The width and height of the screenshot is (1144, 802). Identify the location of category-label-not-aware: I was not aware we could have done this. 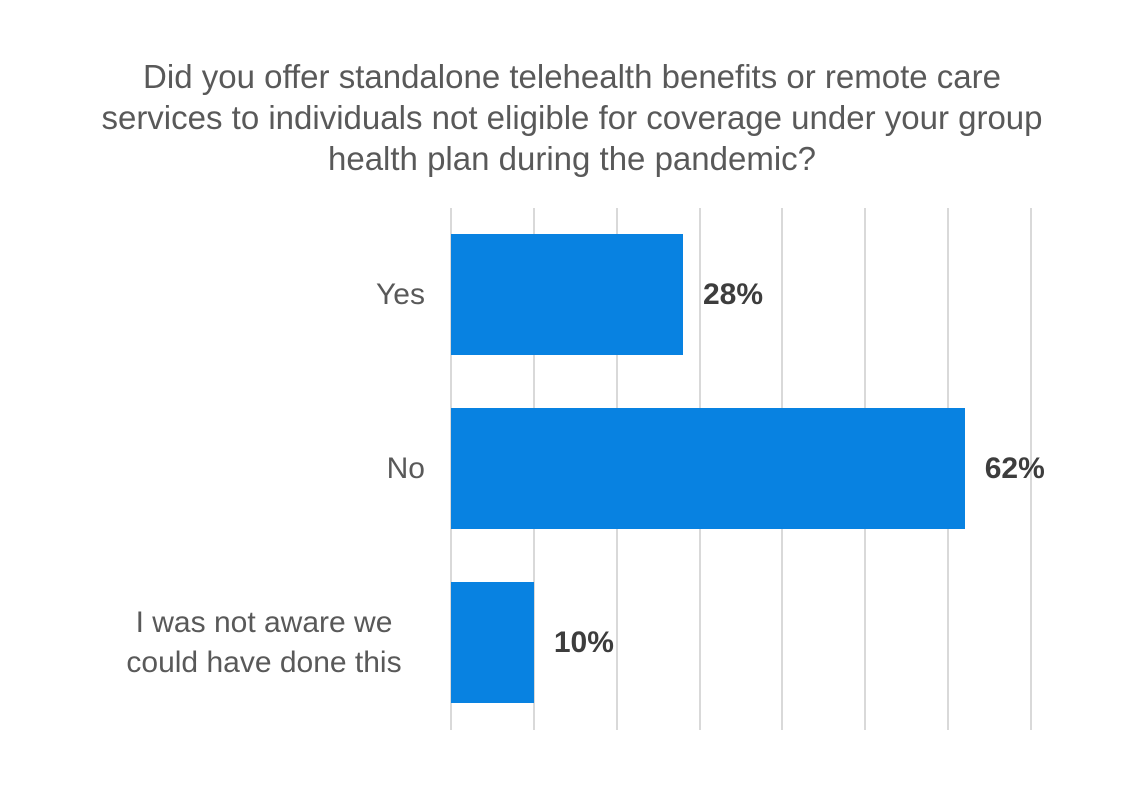
(264, 642).